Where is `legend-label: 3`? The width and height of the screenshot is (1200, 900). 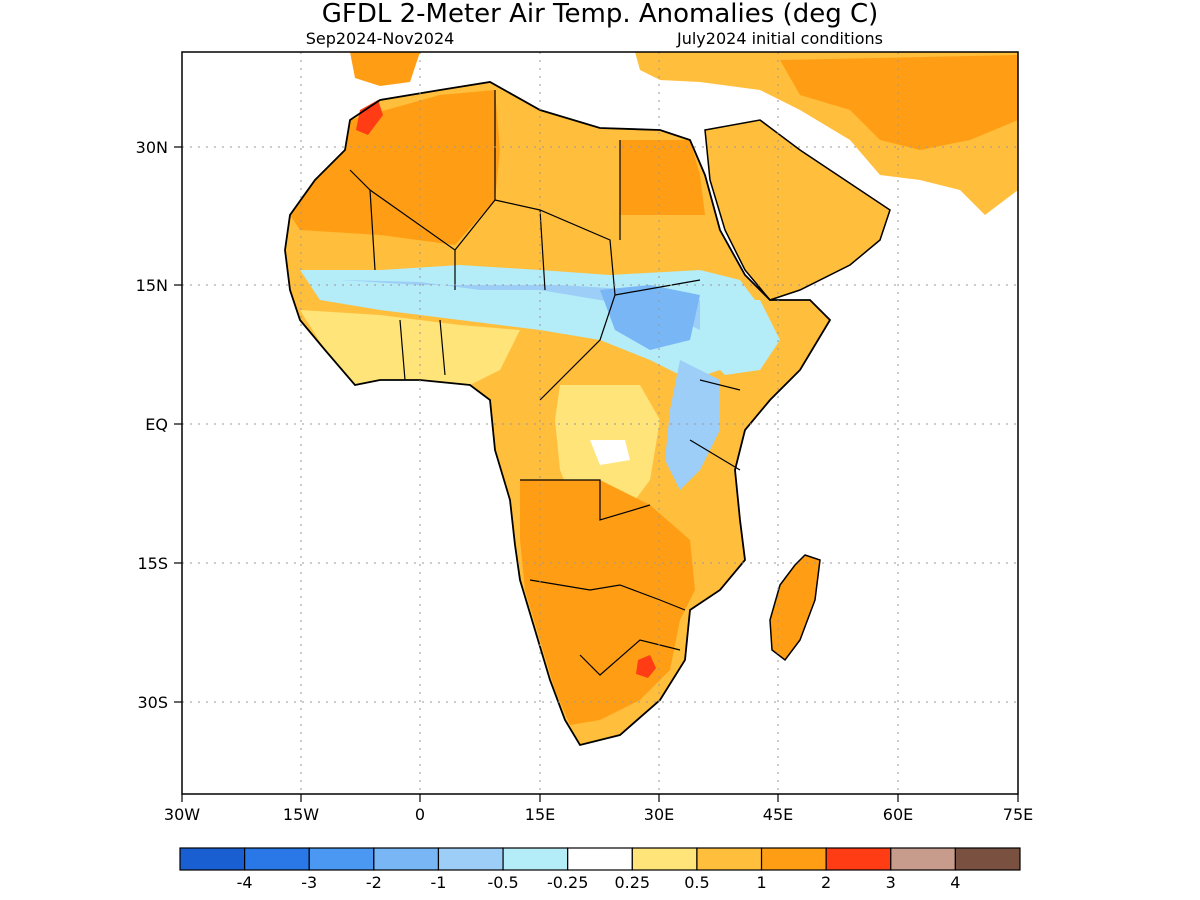
legend-label: 3 is located at coordinates (891, 882).